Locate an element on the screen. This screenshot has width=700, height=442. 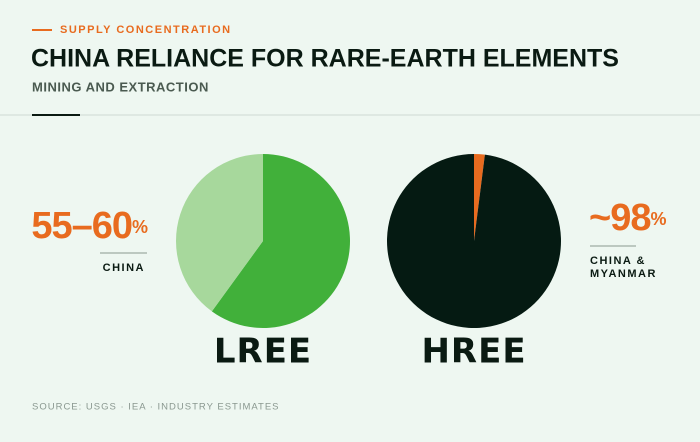
stat-value: 55–60% is located at coordinates (89, 226).